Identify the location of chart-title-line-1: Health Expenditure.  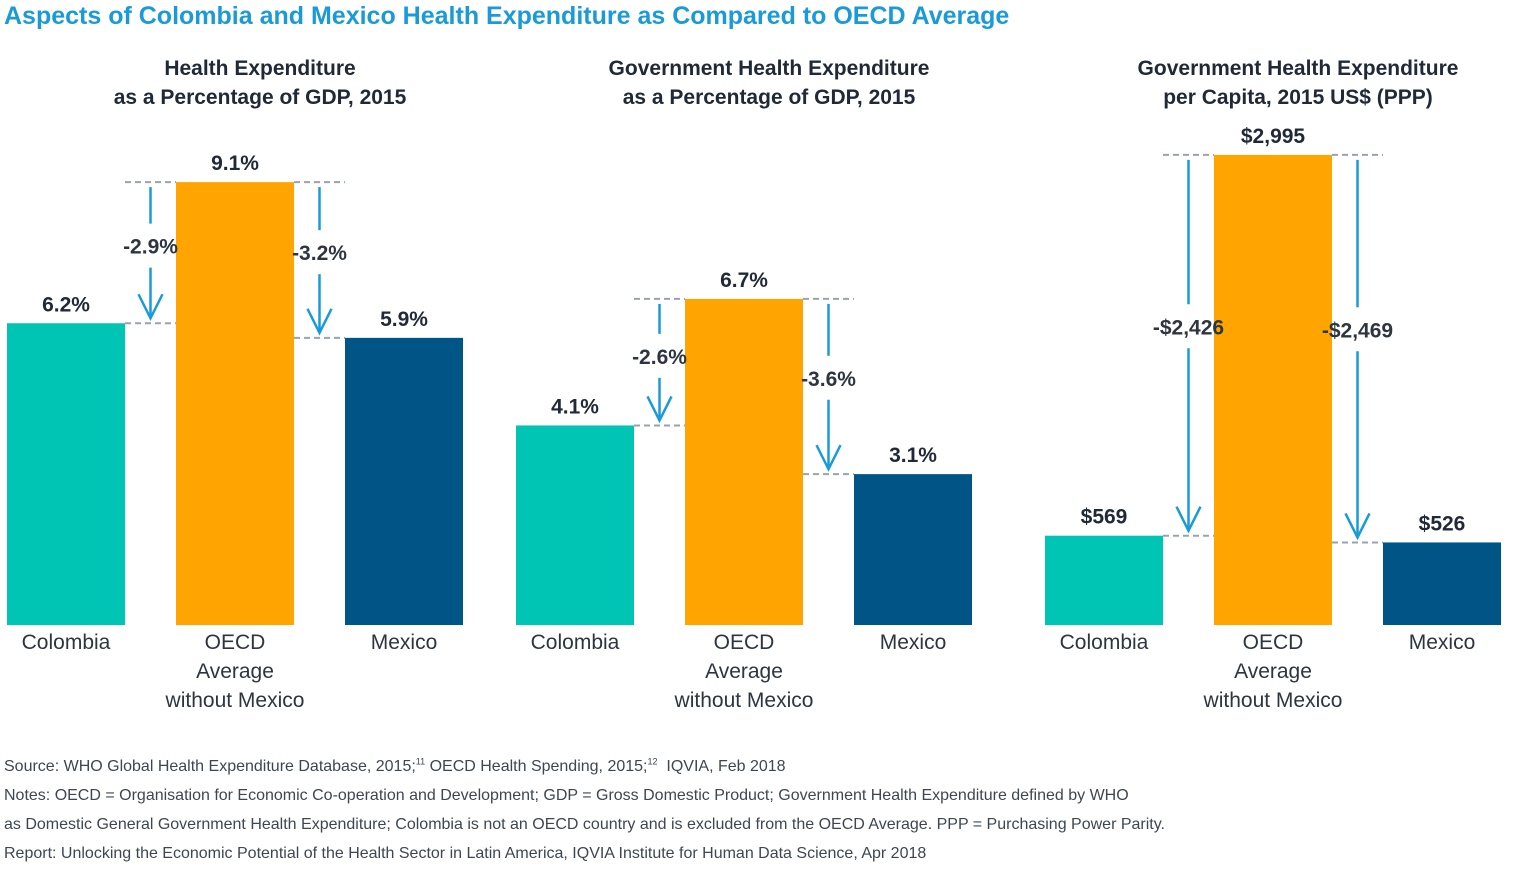
(260, 68).